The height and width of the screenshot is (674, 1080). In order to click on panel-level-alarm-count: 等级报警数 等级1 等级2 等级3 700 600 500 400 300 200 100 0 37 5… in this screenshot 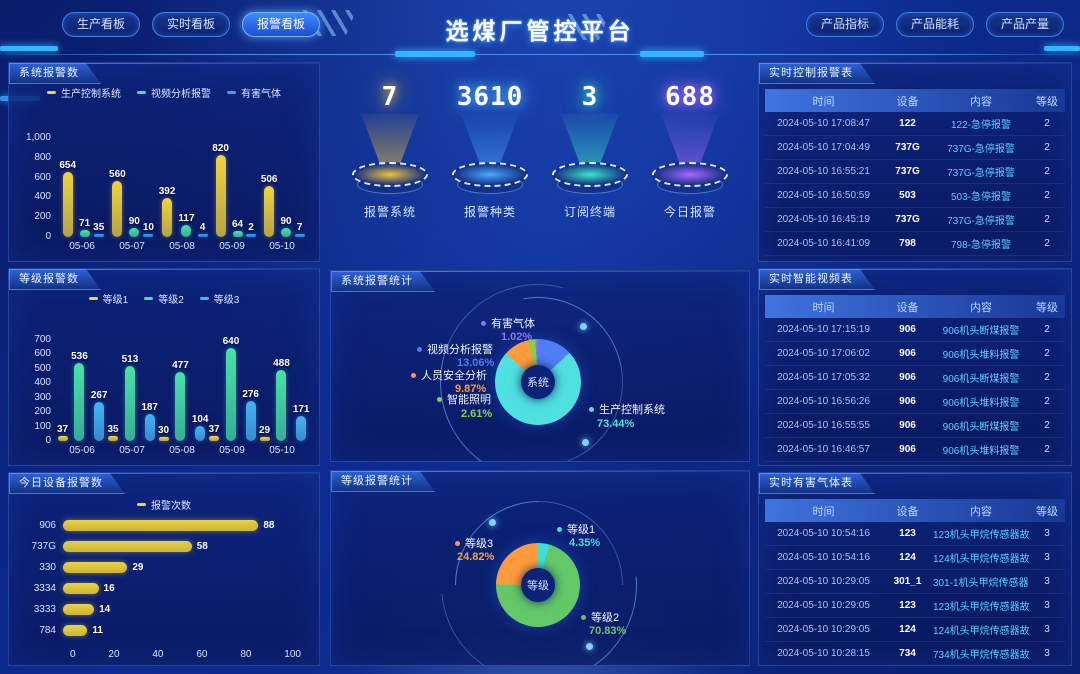, I will do `click(164, 367)`.